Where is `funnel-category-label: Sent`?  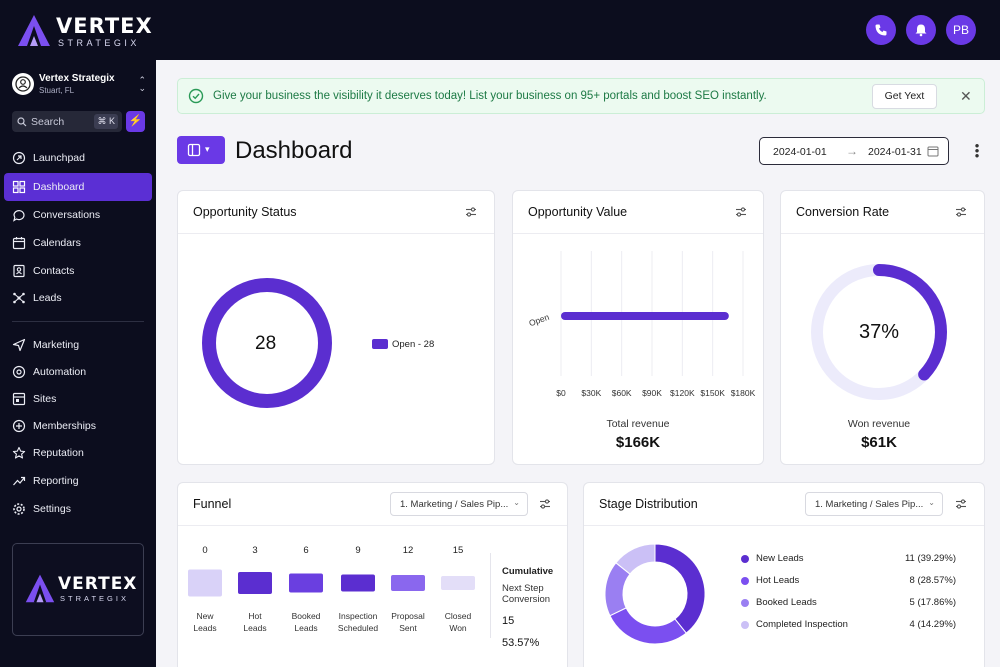
funnel-category-label: Sent is located at coordinates (408, 628).